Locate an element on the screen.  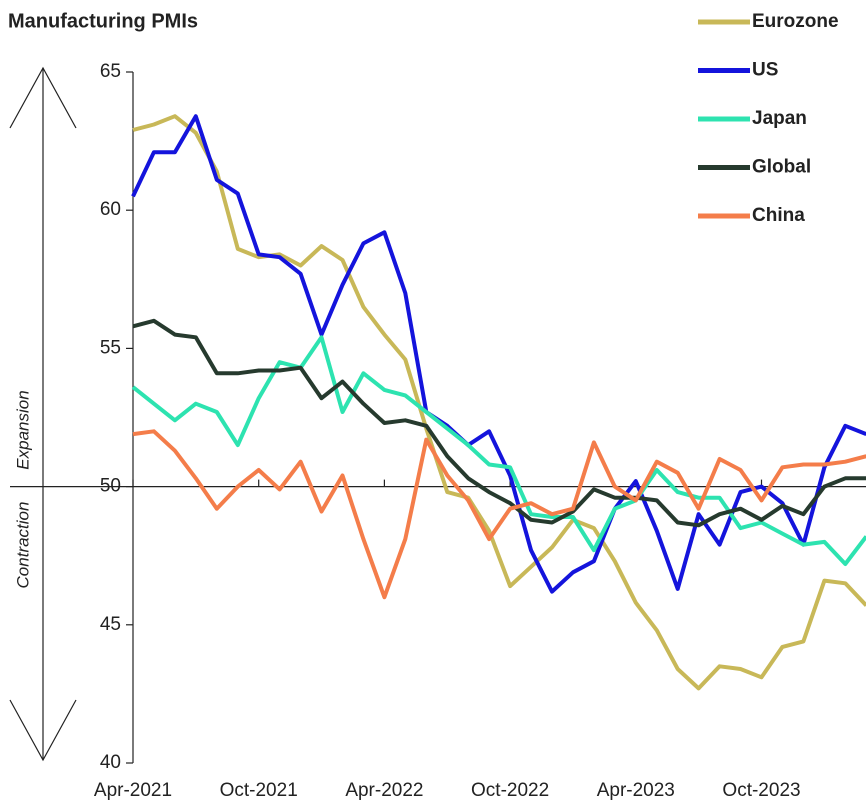
x-tick-label: Apr-2023 is located at coordinates (636, 790).